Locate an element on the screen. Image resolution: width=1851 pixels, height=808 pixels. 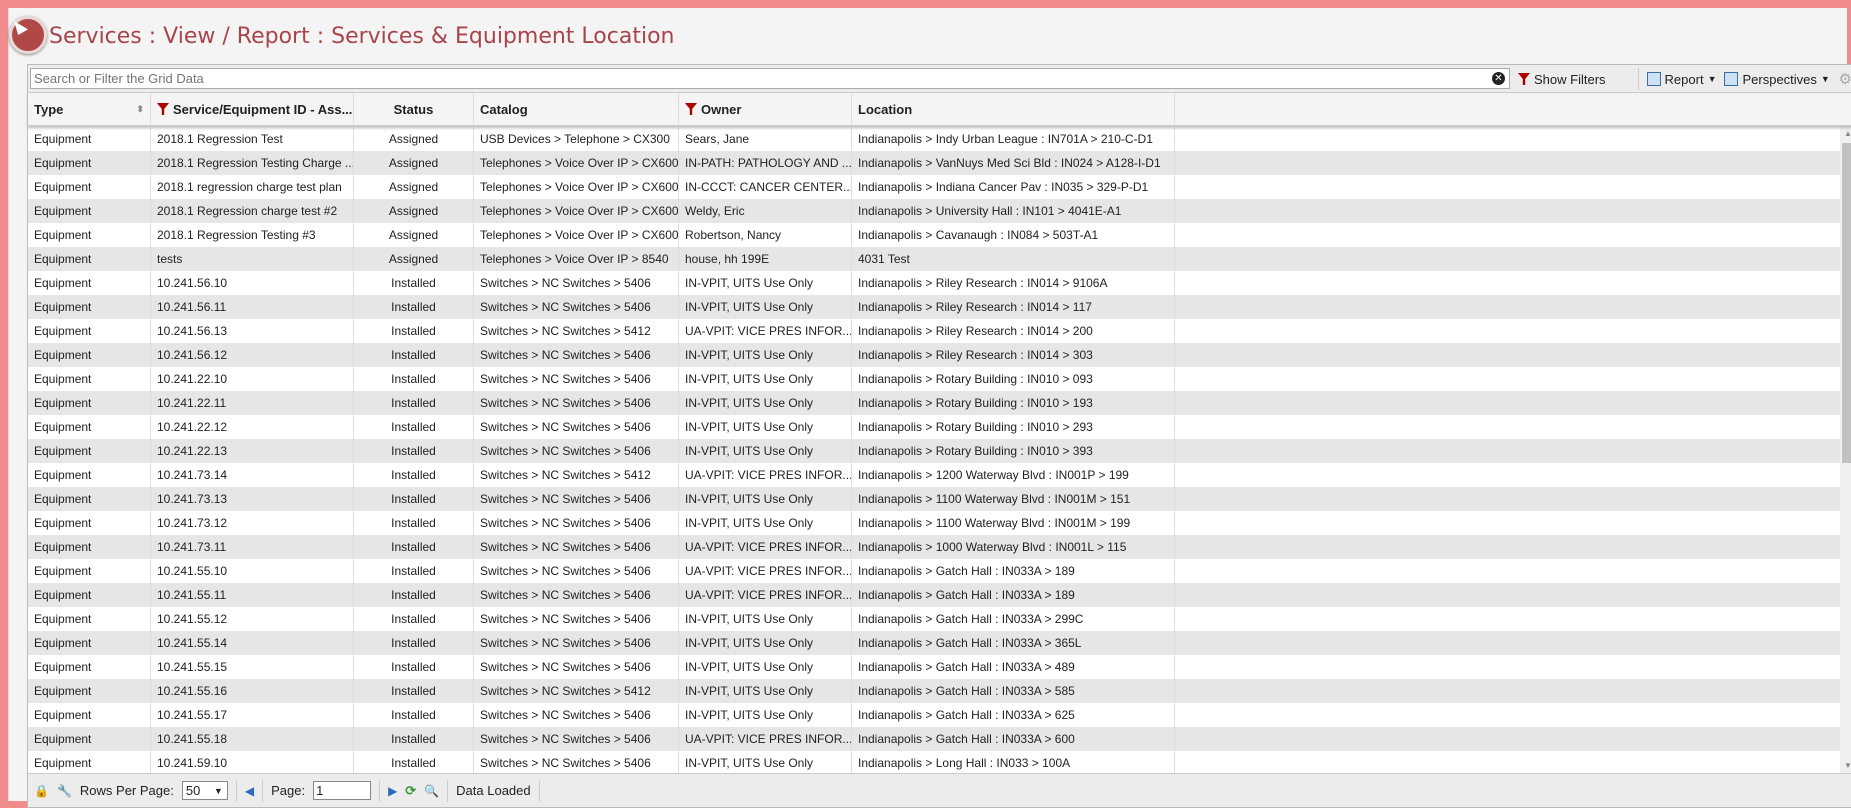
perspectives-label: Perspectives is located at coordinates (1779, 79).